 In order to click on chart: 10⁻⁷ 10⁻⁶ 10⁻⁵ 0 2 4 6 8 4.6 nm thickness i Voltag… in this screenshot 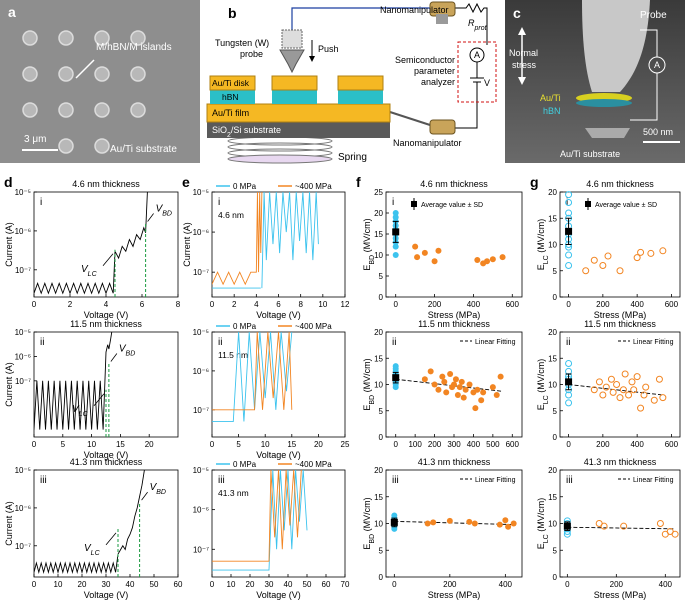, I will do `click(92, 249)`.